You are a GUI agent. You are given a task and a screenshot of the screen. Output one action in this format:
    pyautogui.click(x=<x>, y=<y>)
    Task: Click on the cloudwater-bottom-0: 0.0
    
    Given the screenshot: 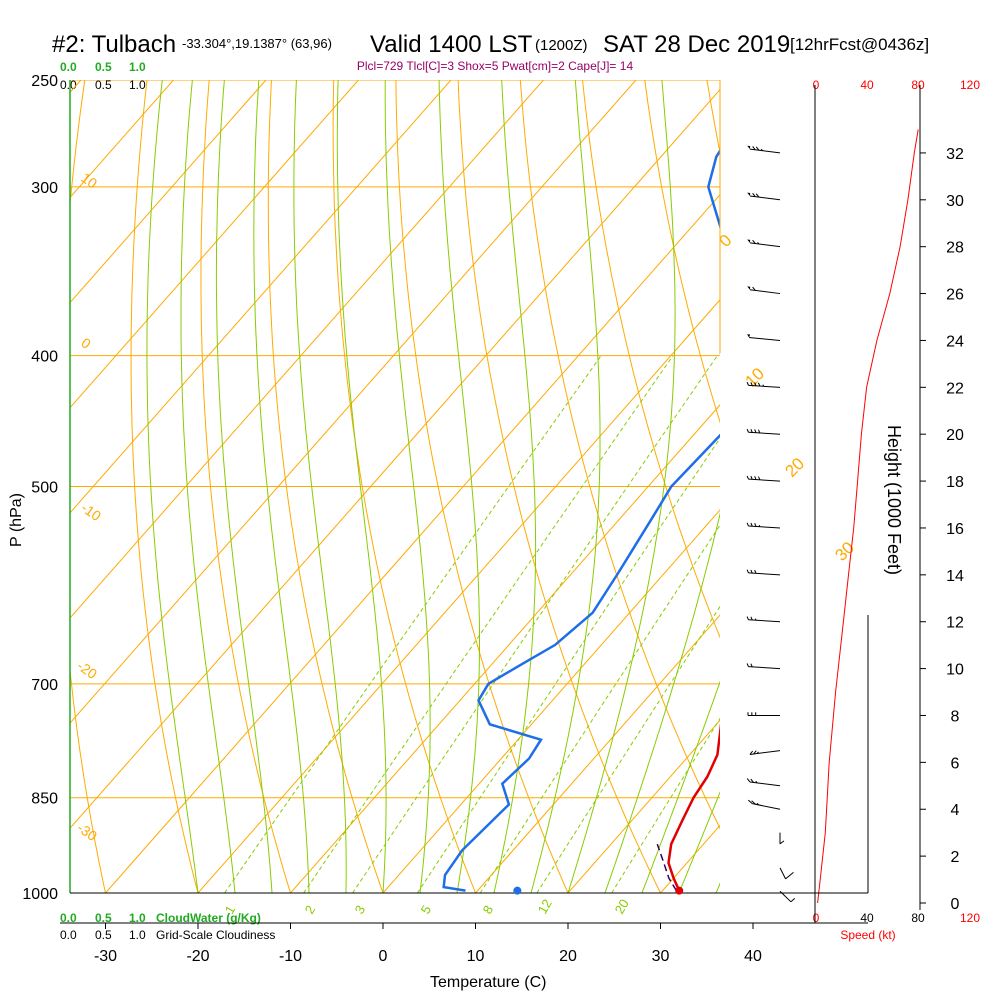 What is the action you would take?
    pyautogui.click(x=68, y=918)
    